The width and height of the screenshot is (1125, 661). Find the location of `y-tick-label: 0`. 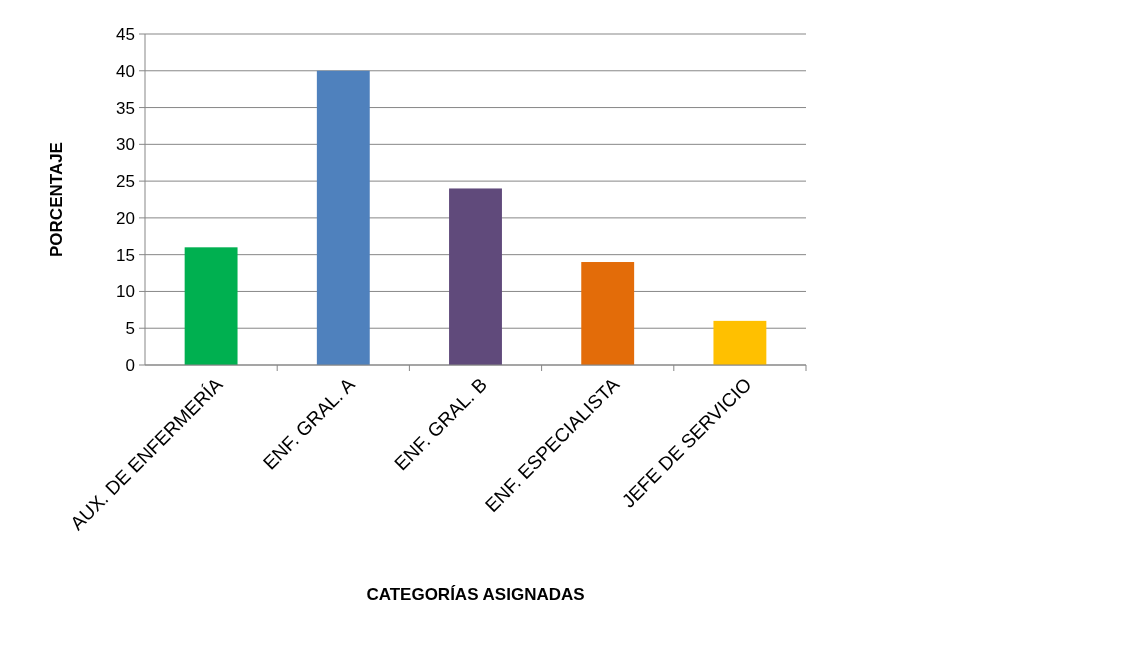

y-tick-label: 0 is located at coordinates (130, 365).